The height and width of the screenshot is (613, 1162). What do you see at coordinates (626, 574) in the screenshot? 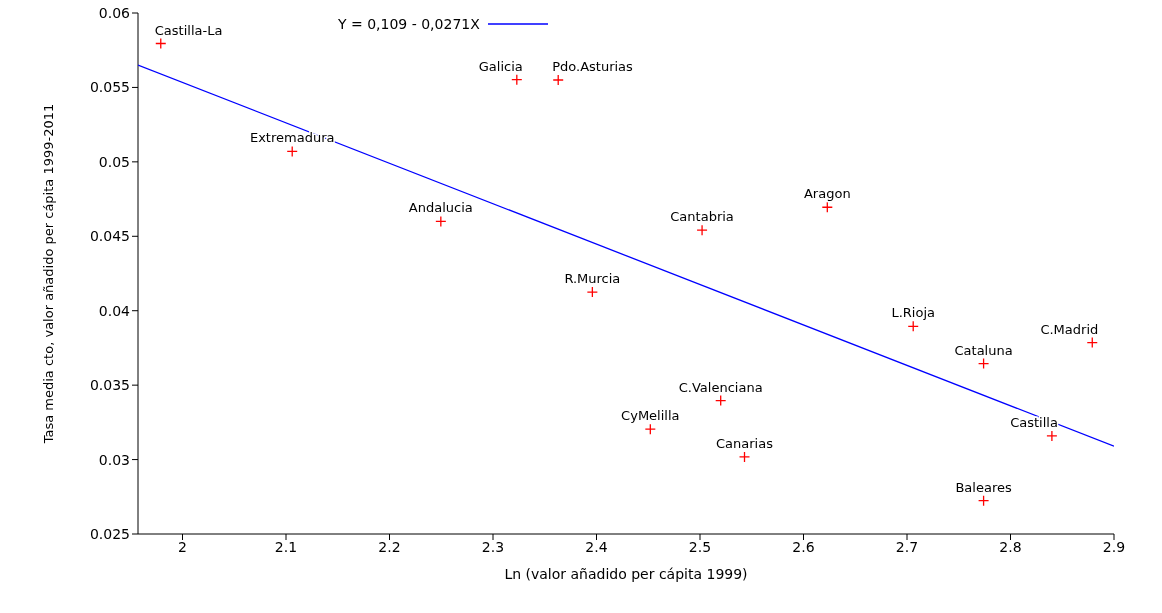
I see `x-axis-title: Ln (valor añadido per cápita 1999)` at bounding box center [626, 574].